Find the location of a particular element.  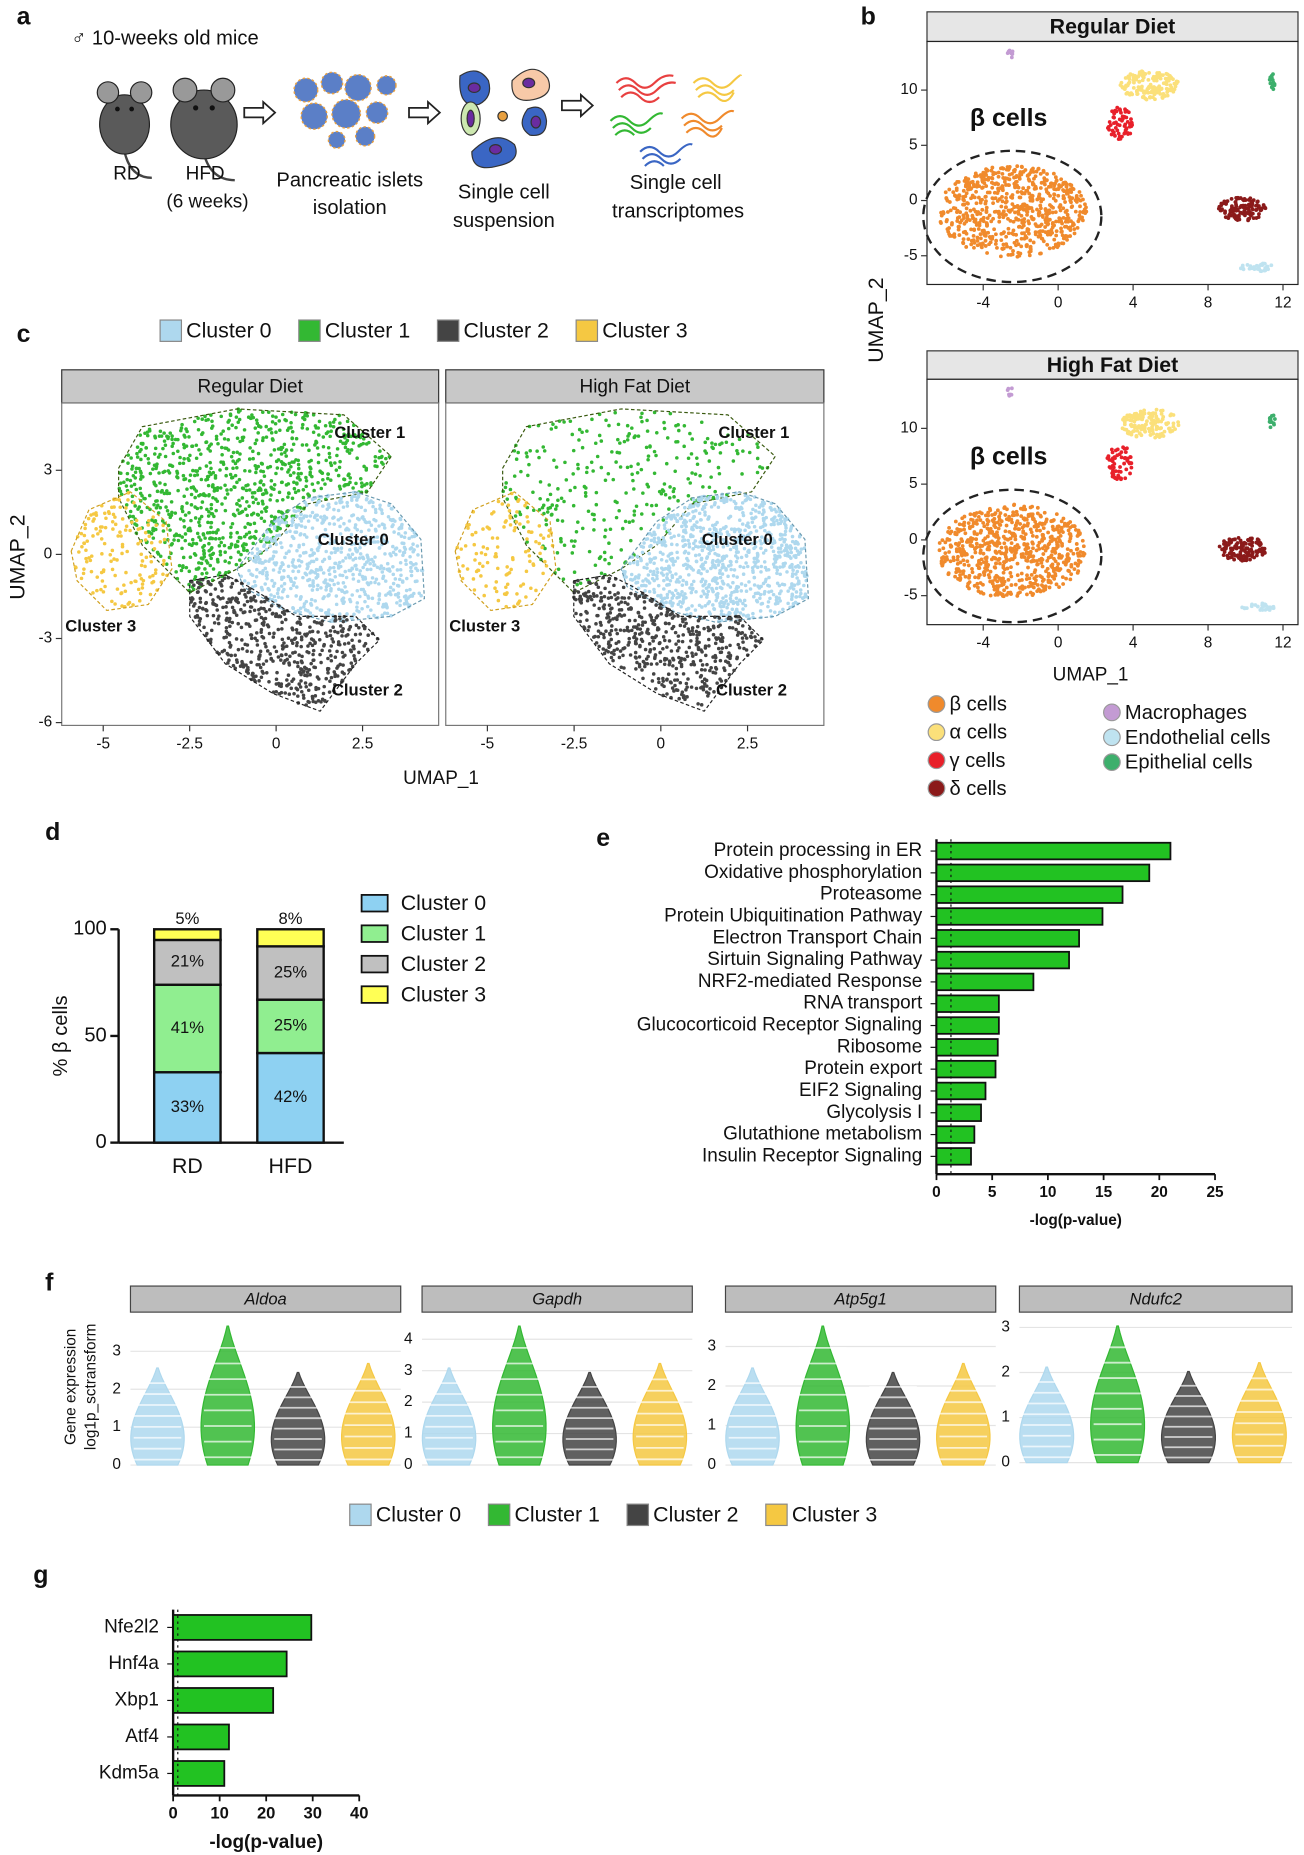

x-tick-label: 4 is located at coordinates (1133, 643).